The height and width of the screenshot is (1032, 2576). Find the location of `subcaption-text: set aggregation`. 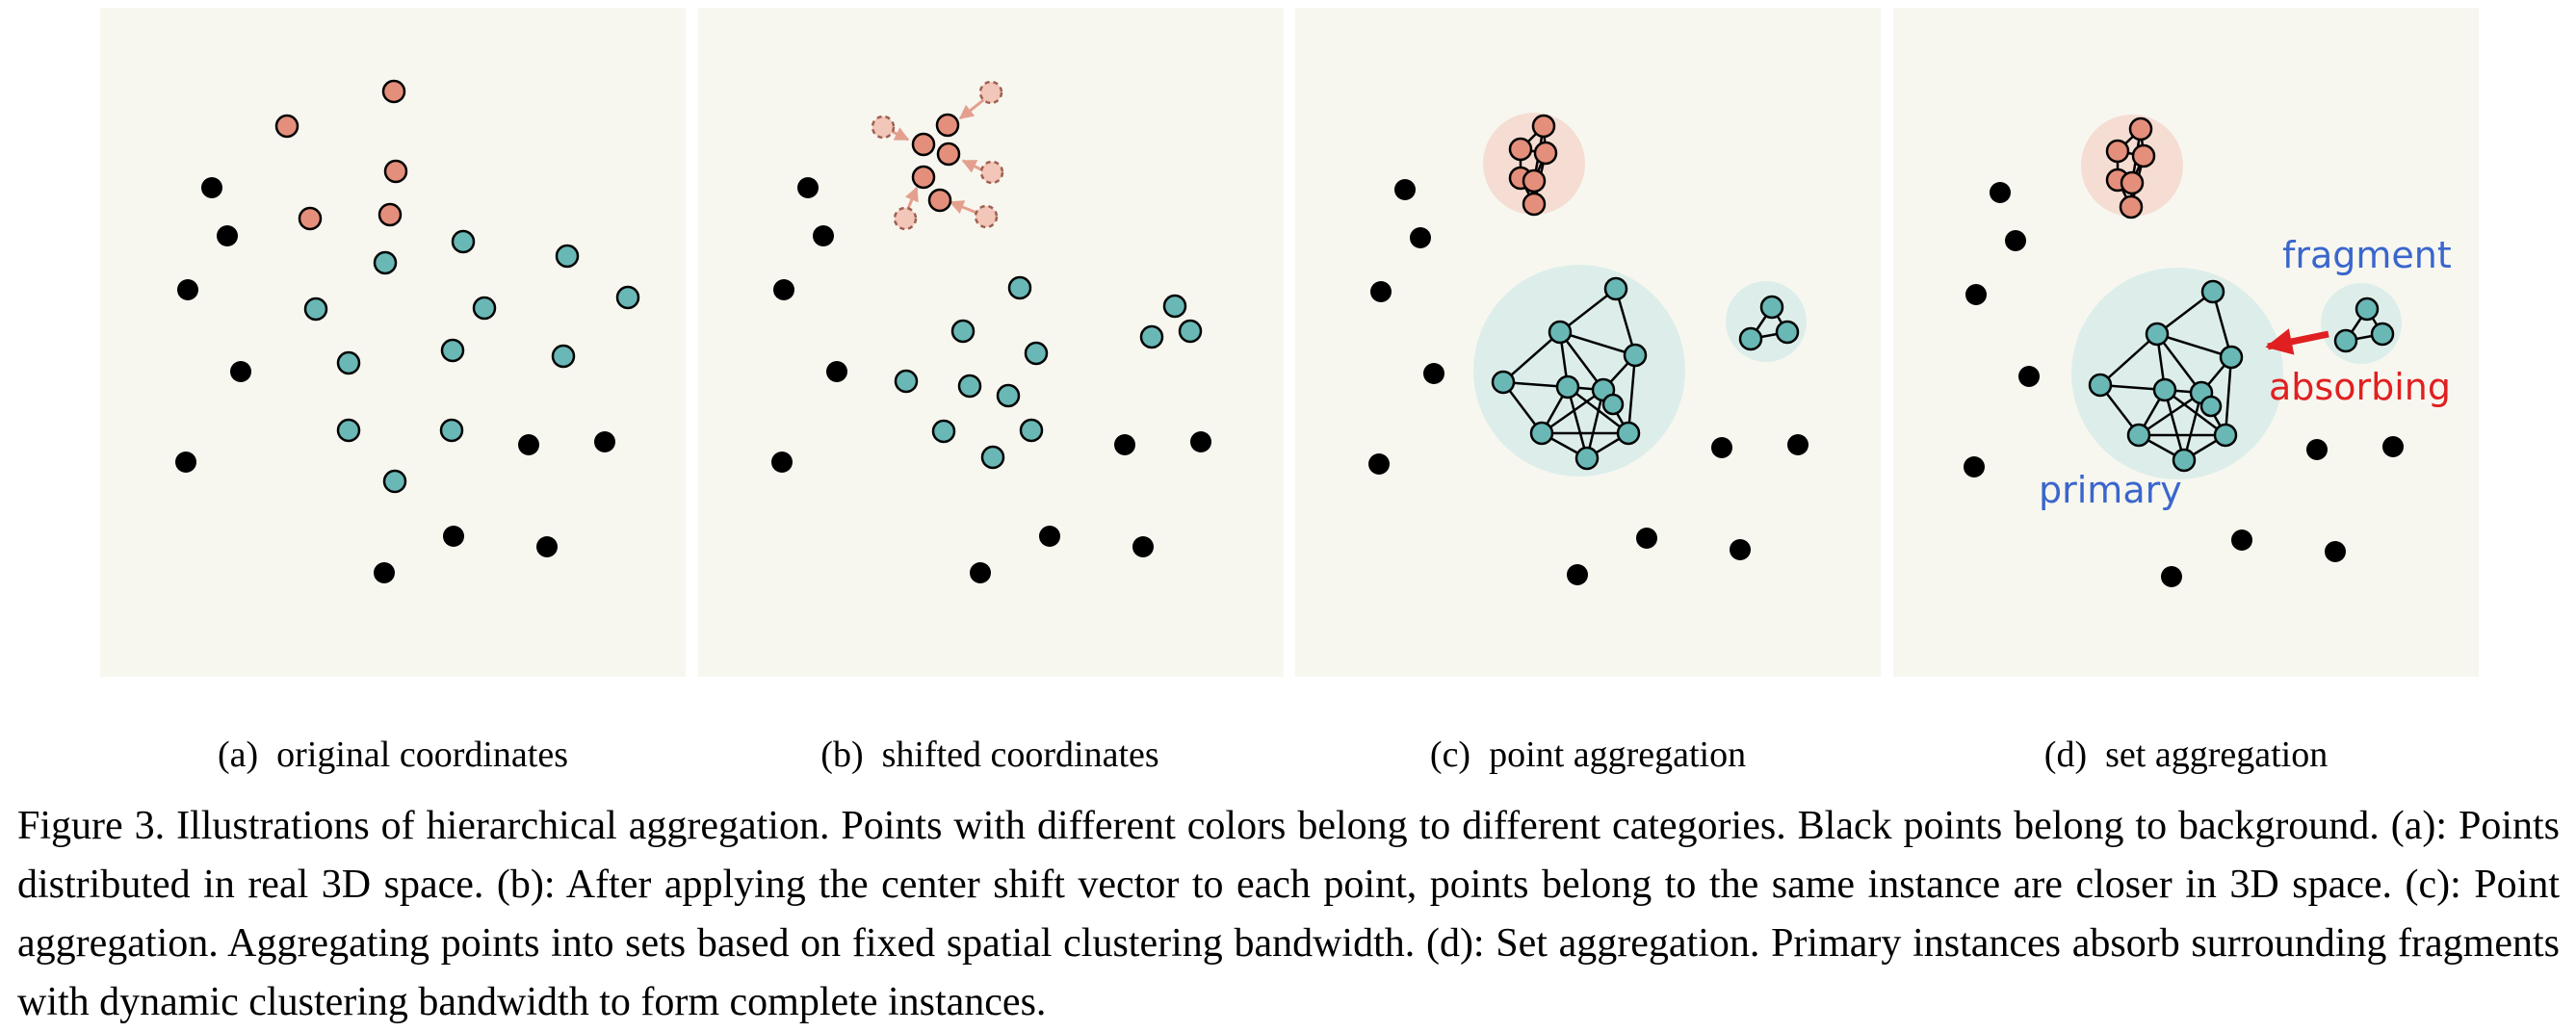

subcaption-text: set aggregation is located at coordinates (2217, 755).